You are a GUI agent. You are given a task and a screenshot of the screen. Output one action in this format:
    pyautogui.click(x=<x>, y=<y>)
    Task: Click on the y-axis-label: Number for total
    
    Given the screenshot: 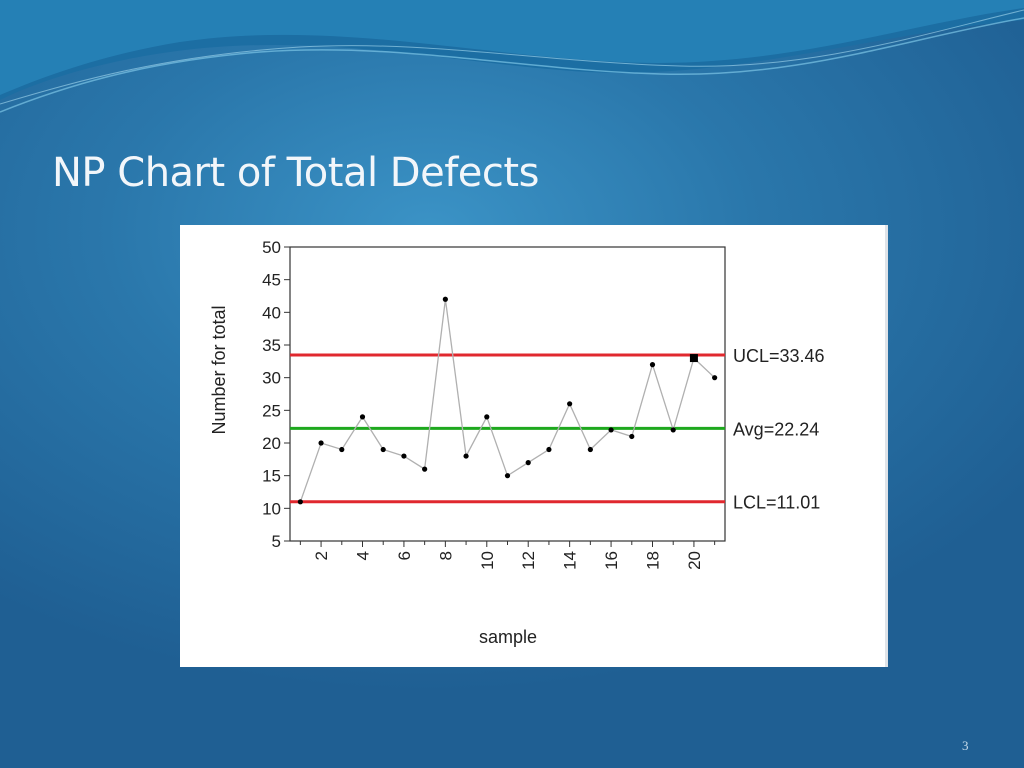 What is the action you would take?
    pyautogui.click(x=219, y=369)
    